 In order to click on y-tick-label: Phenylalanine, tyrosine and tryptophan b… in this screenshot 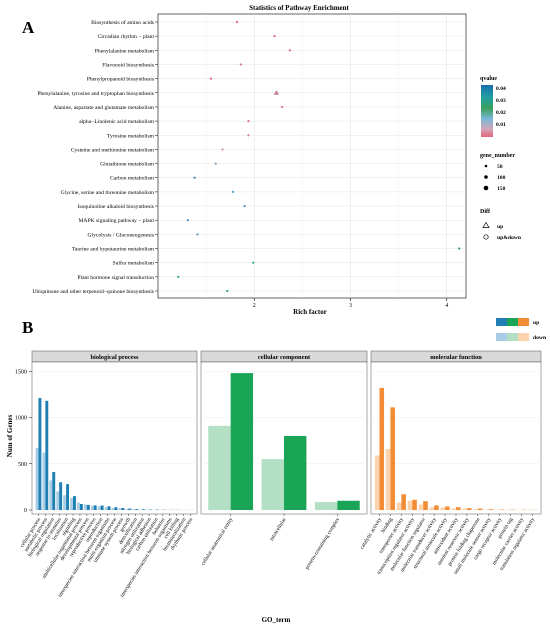, I will do `click(95, 94)`.